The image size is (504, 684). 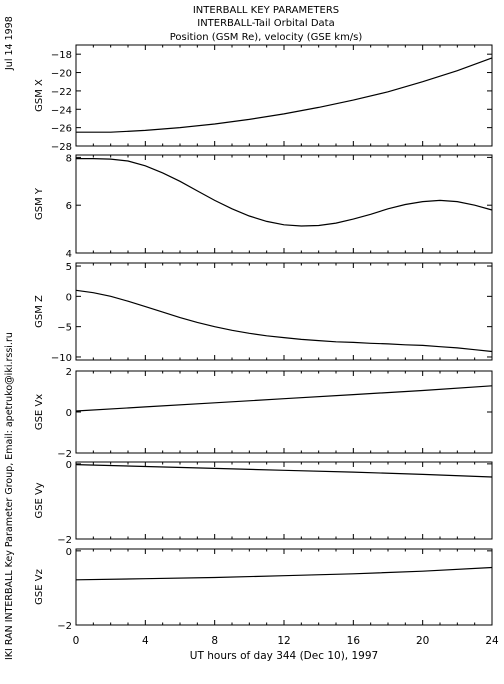 I want to click on date-stamp: Jul 14 1998, so click(x=9, y=43).